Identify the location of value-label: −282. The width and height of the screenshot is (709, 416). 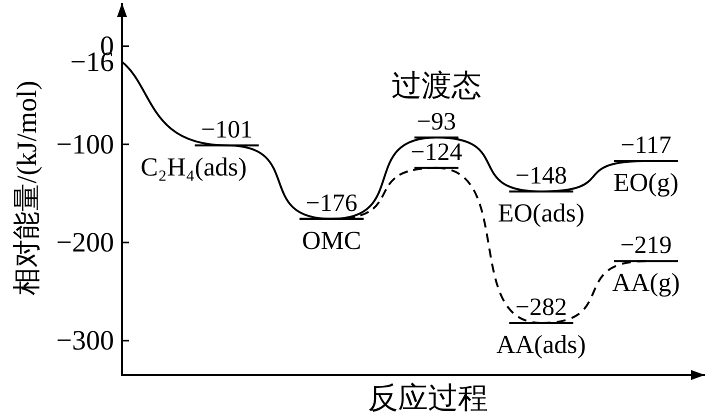
(541, 307).